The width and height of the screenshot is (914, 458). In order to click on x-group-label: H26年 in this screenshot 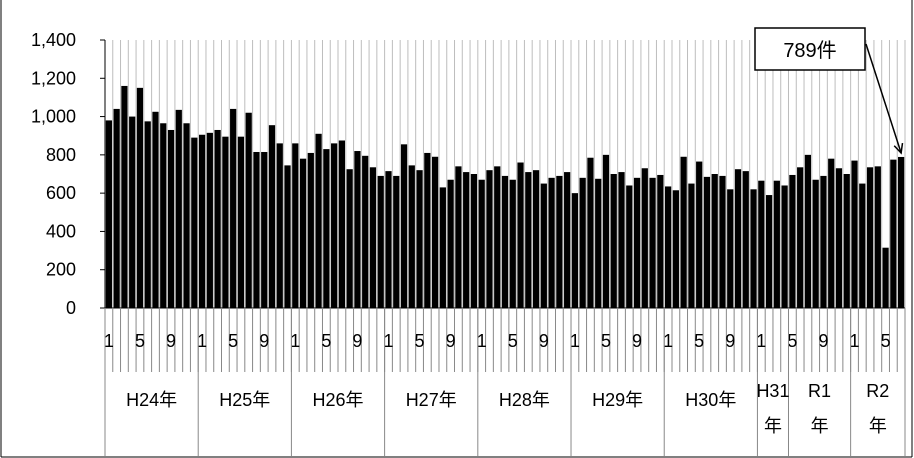, I will do `click(337, 400)`.